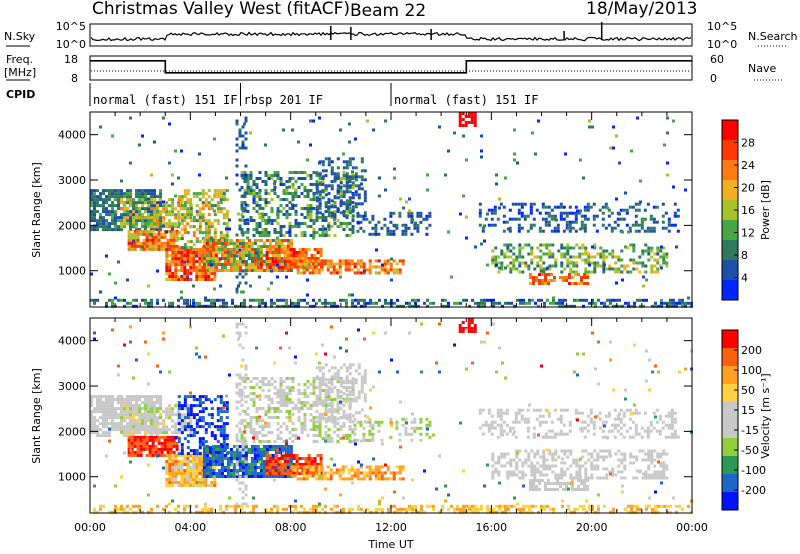  Describe the element at coordinates (71, 59) in the screenshot. I see `freq-tick-top: 18` at that location.